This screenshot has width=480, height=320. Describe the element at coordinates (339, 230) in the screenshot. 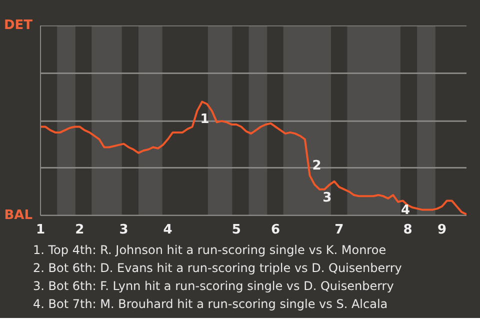

I see `x-tick-label: 7` at that location.